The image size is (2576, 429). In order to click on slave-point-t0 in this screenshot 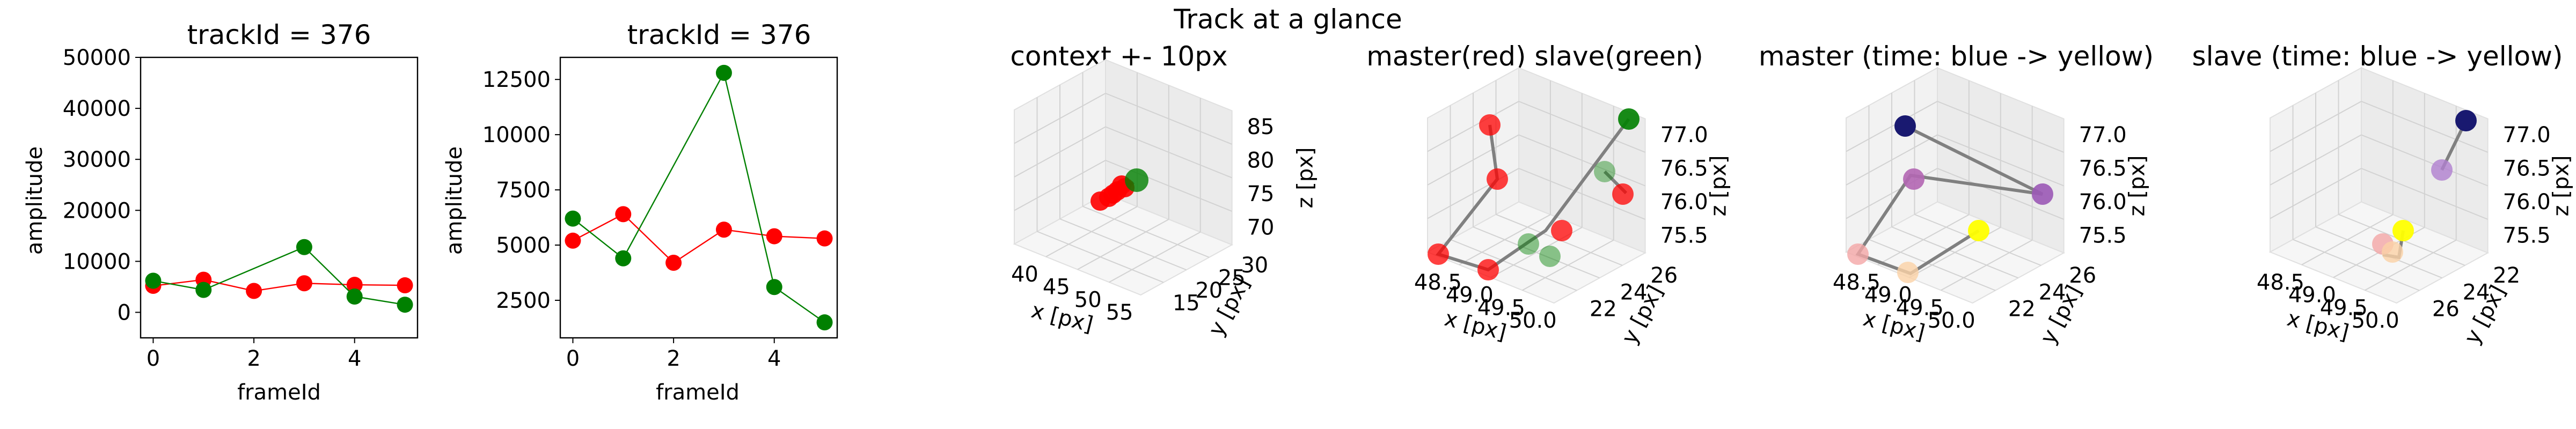, I will do `click(2466, 120)`.